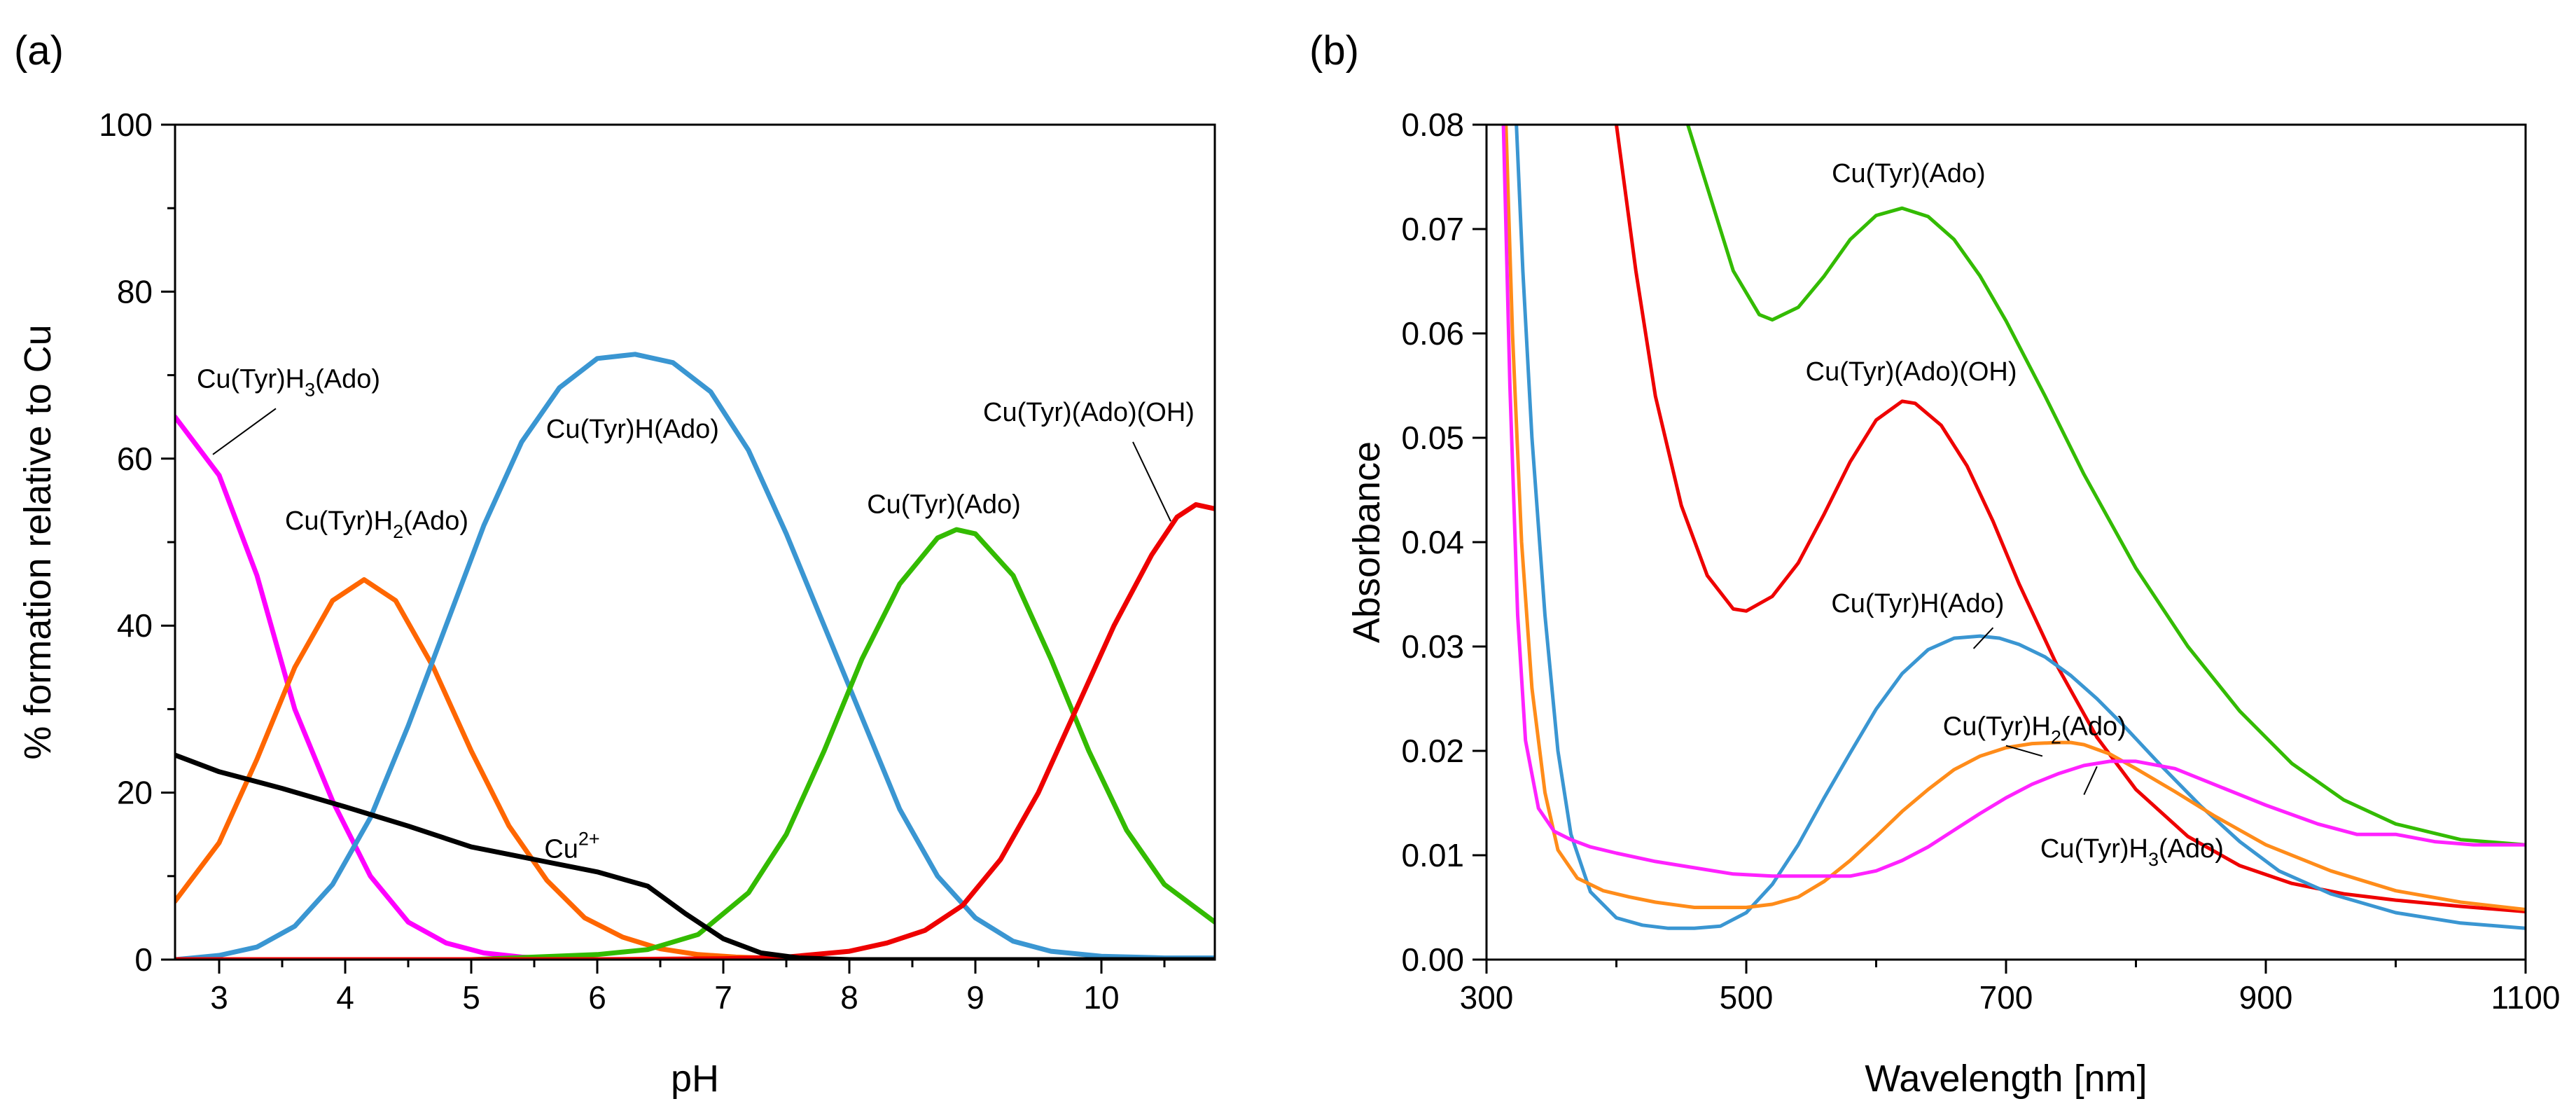  I want to click on y-tick-label-b: 0.04, so click(1432, 542).